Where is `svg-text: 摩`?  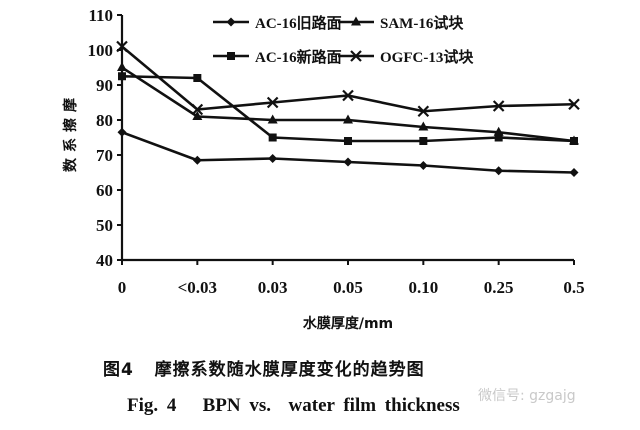 svg-text: 摩 is located at coordinates (70, 104).